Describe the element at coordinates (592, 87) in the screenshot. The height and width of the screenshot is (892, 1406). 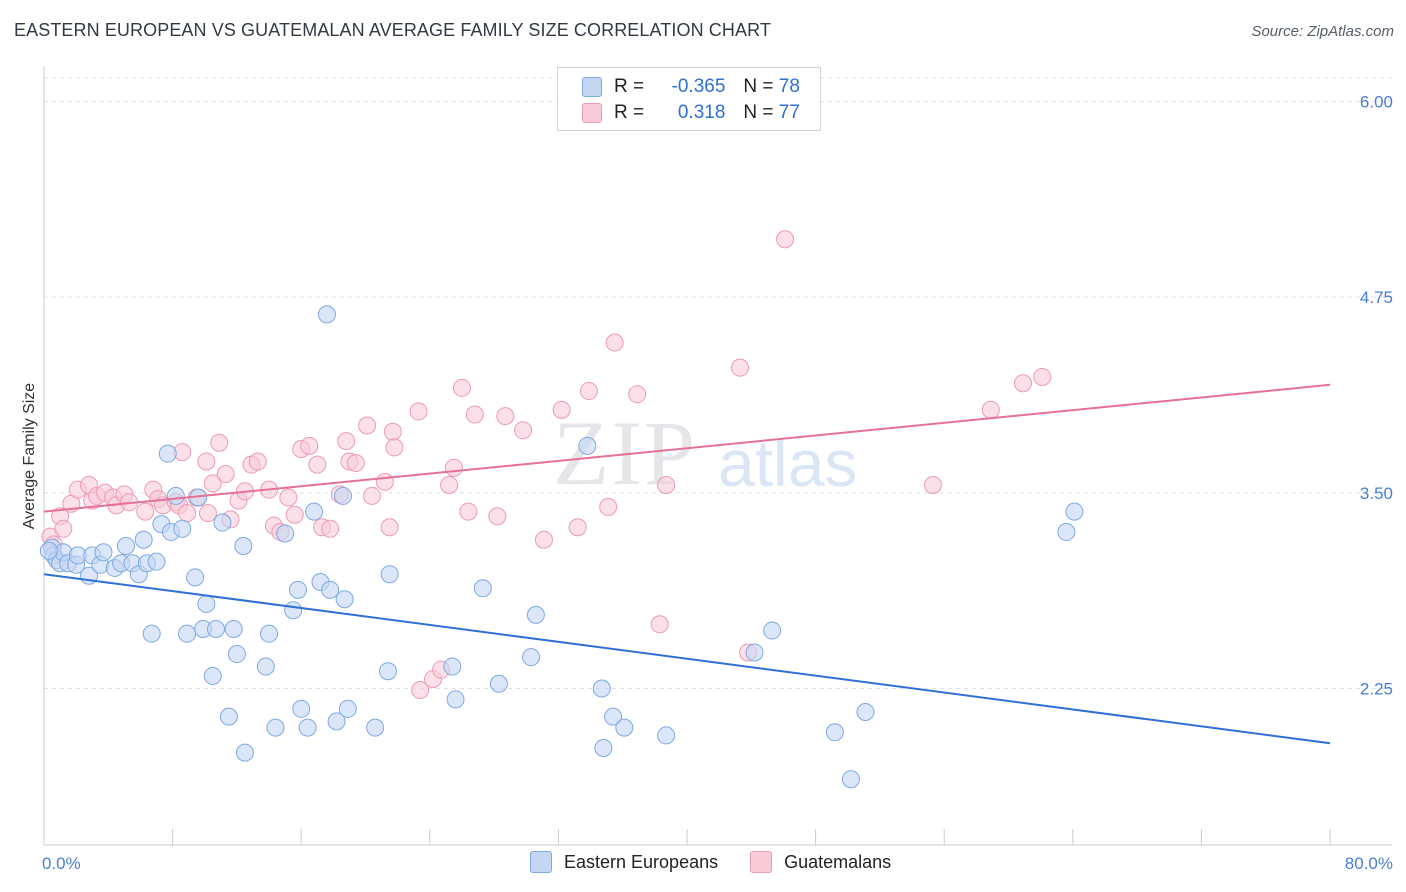
I see `legend-swatch-blue` at that location.